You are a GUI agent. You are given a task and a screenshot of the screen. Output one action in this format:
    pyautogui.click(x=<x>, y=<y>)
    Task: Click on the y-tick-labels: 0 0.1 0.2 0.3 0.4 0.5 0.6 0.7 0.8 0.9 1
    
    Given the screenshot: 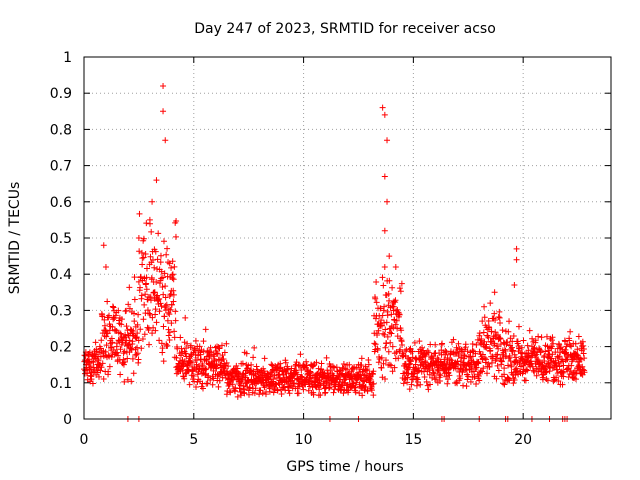 What is the action you would take?
    pyautogui.click(x=61, y=239)
    